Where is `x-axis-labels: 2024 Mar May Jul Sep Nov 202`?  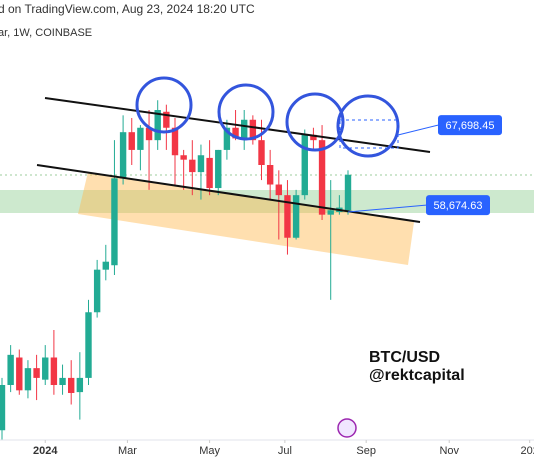 x-axis-labels: 2024 Mar May Jul Sep Nov 202 is located at coordinates (283, 448).